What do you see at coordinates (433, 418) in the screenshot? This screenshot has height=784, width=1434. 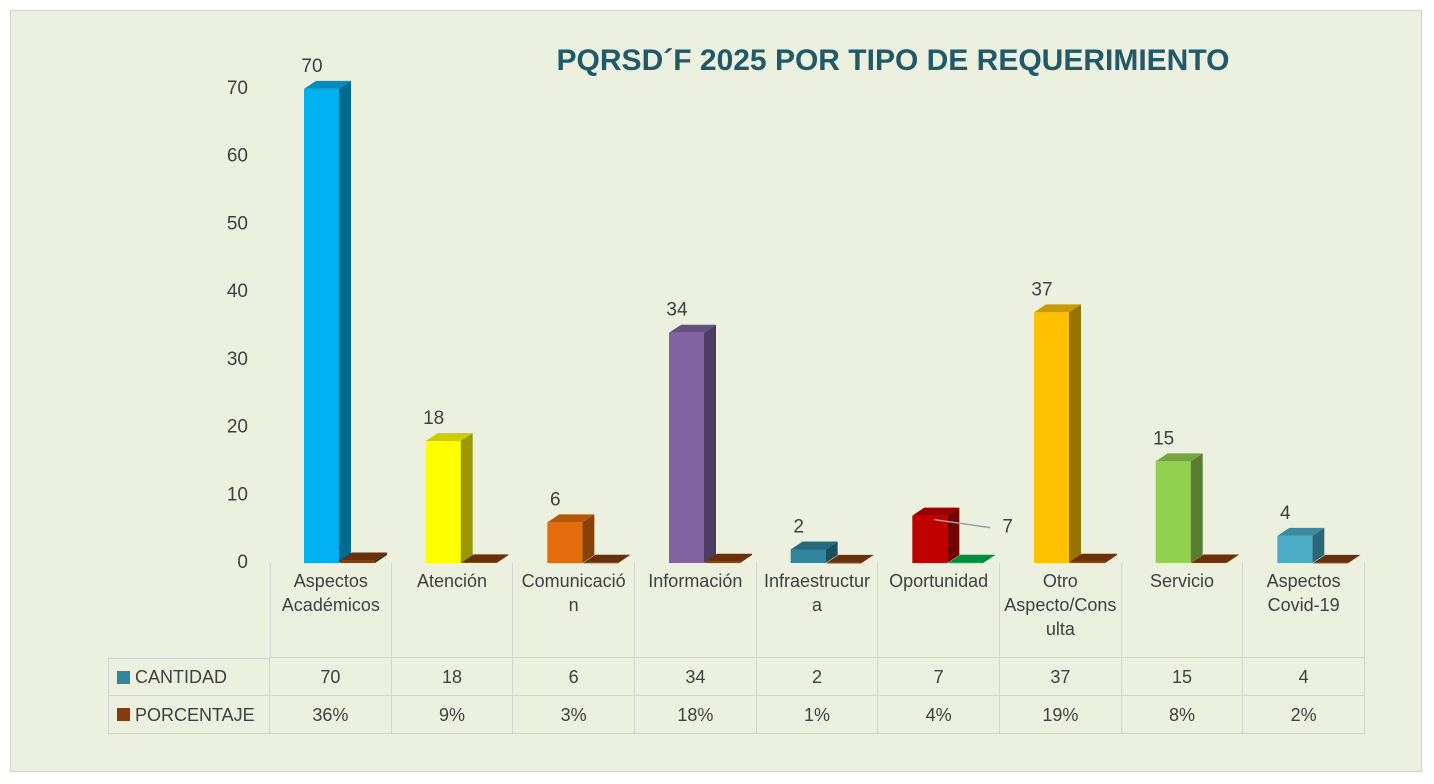 I see `data-label: 18` at bounding box center [433, 418].